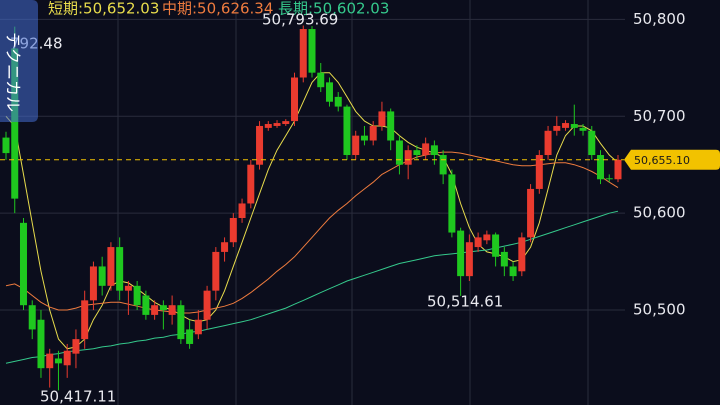 This screenshot has width=720, height=405. I want to click on price-annotation: 50,793.69, so click(300, 20).